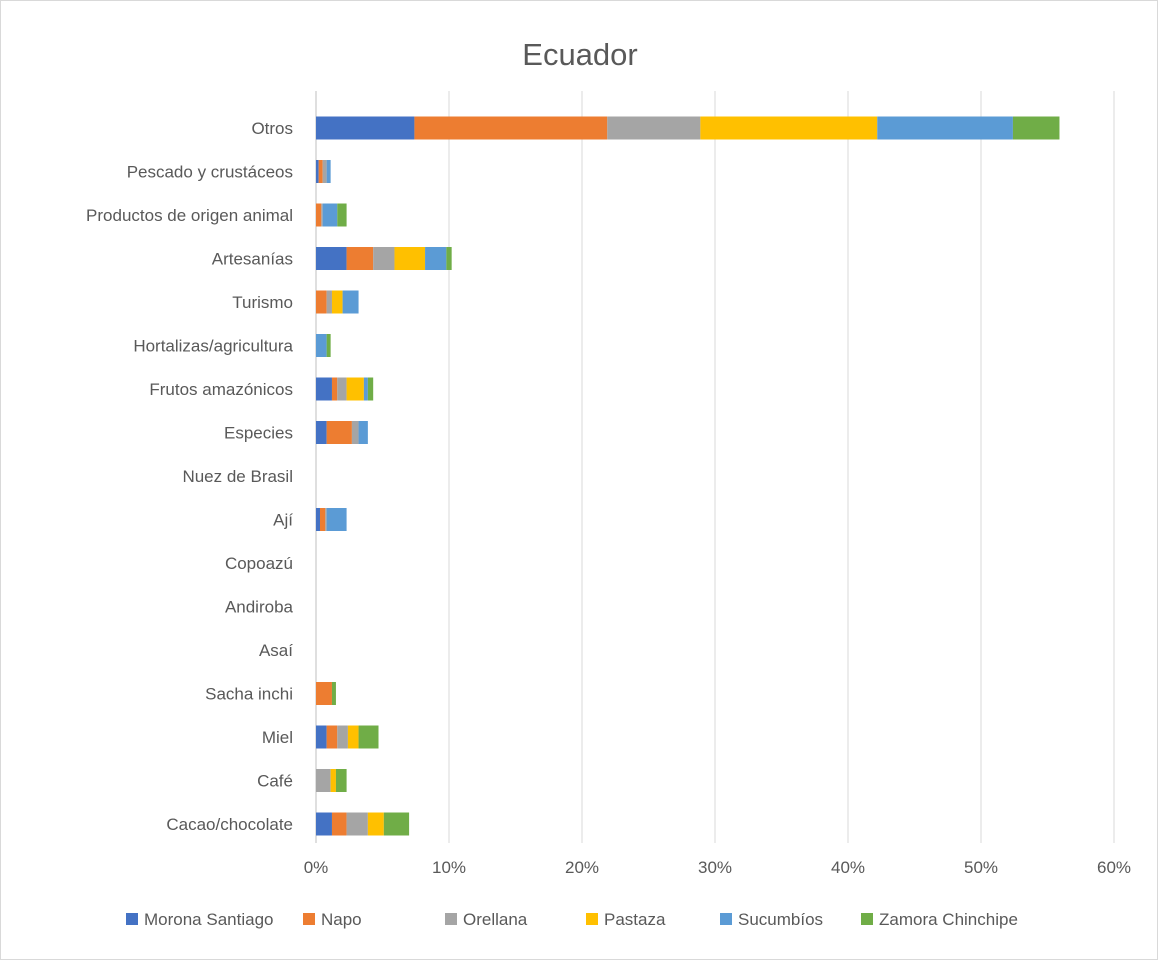 The height and width of the screenshot is (961, 1158). Describe the element at coordinates (262, 302) in the screenshot. I see `category-label: Turismo` at that location.